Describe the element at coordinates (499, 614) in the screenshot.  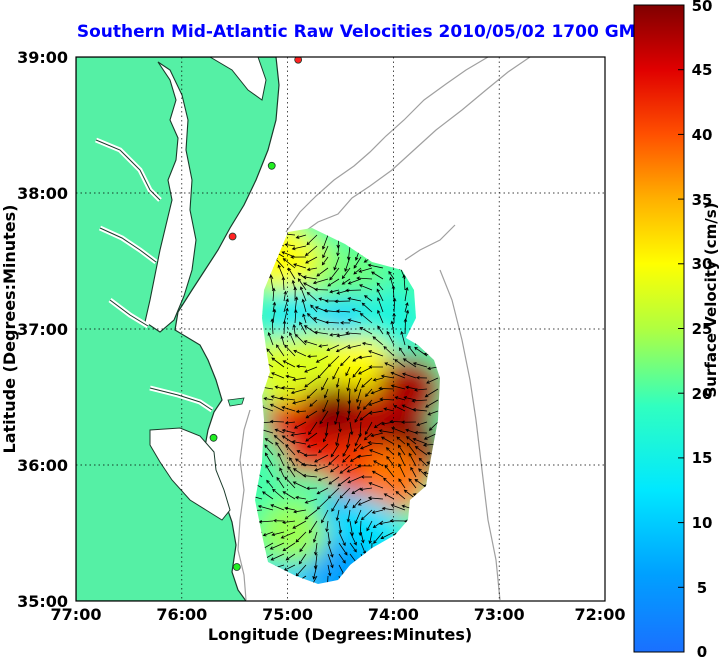
I see `x-tick: 73:00` at that location.